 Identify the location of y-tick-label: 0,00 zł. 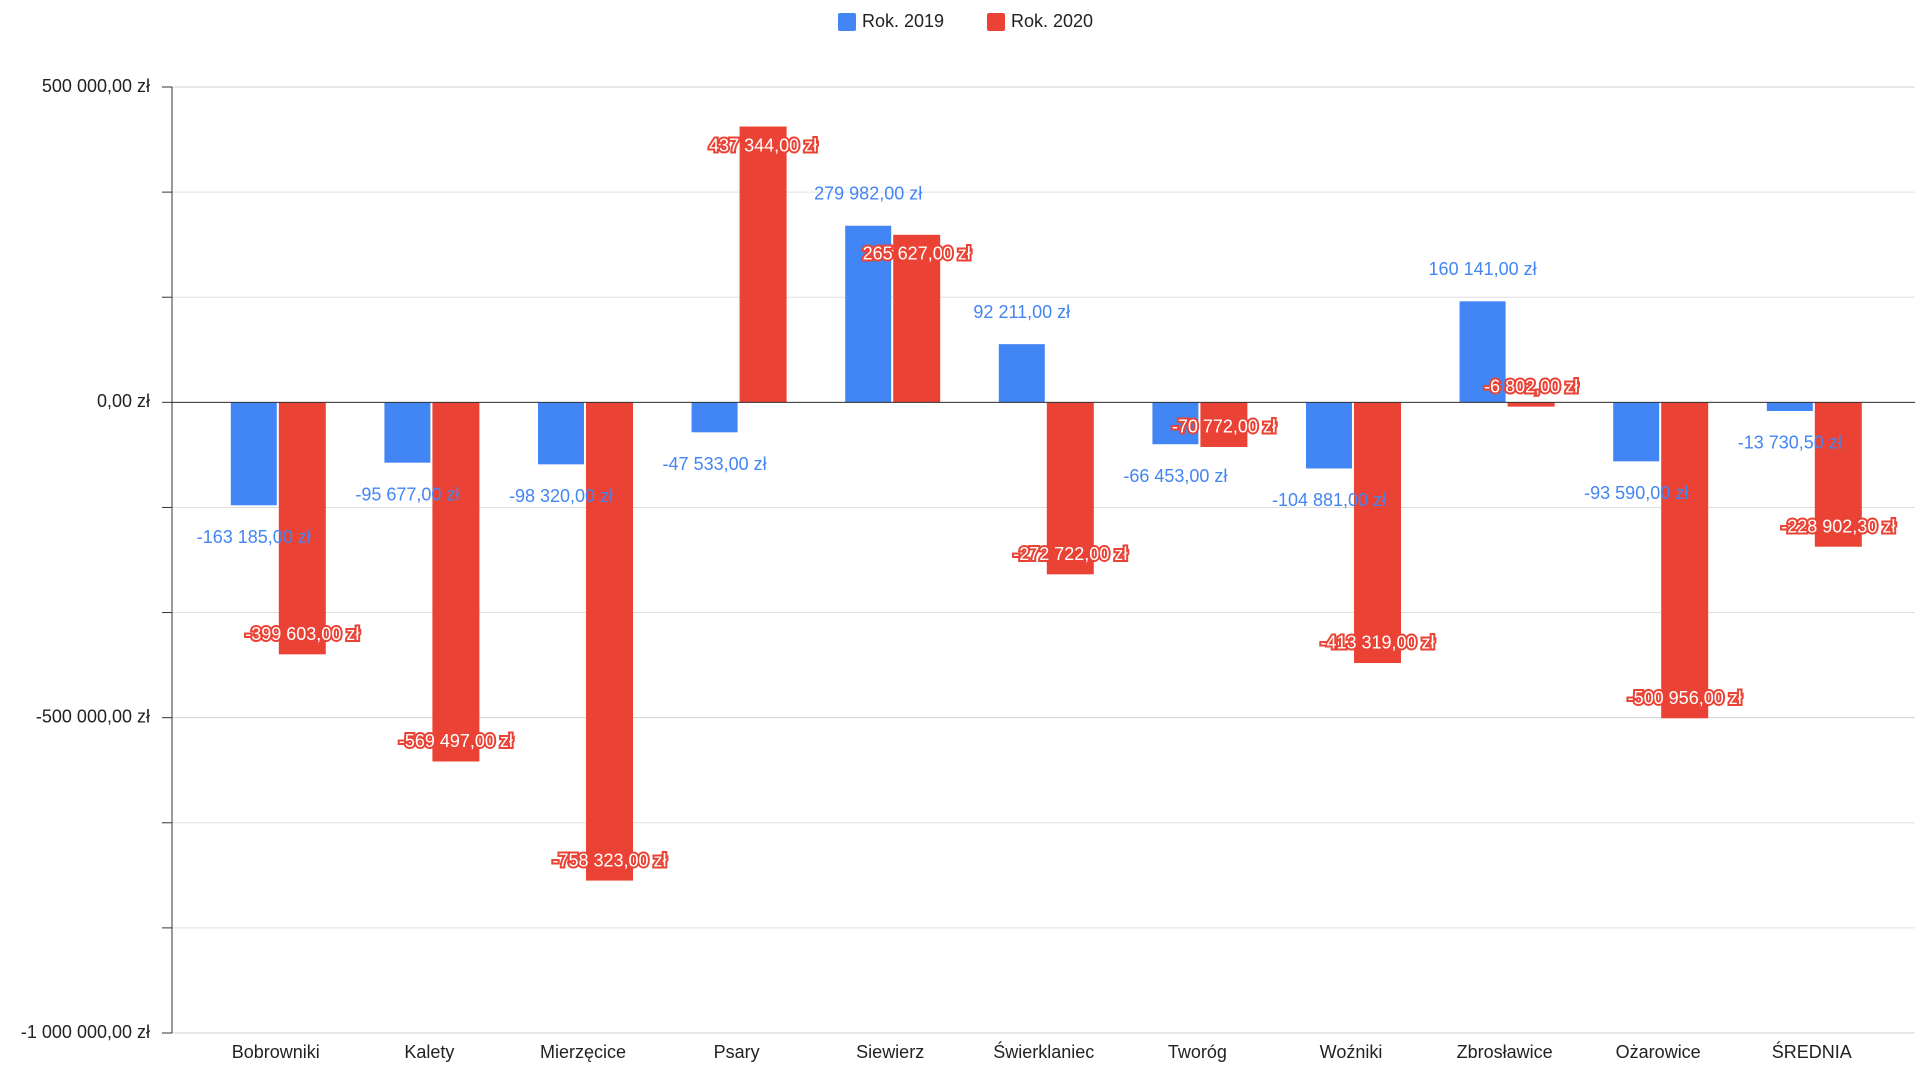
(123, 401).